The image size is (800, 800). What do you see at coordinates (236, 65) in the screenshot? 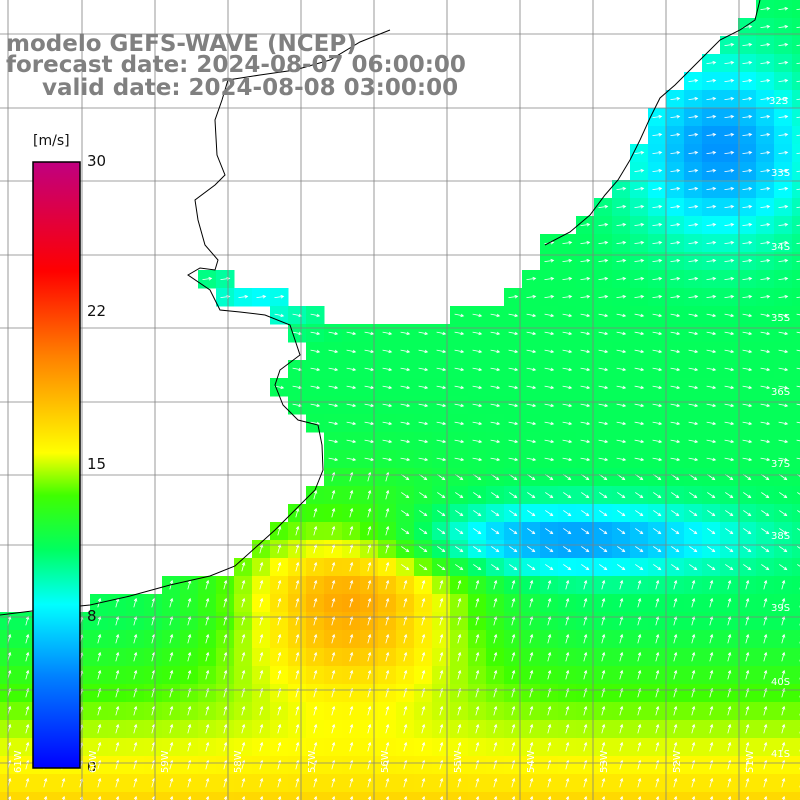
I see `forecast-date: forecast date: 2024-08-07 06:00:00` at bounding box center [236, 65].